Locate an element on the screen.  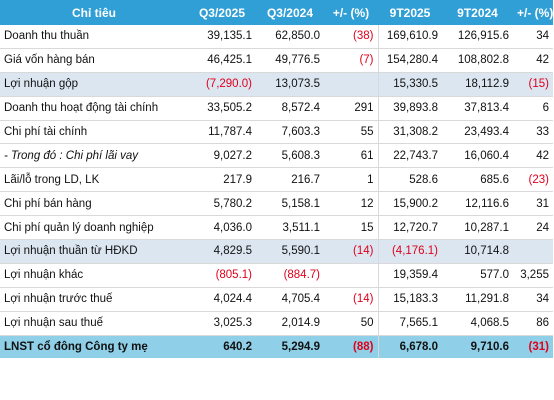
header-q3-2024: Q3/2024 is located at coordinates (290, 12).